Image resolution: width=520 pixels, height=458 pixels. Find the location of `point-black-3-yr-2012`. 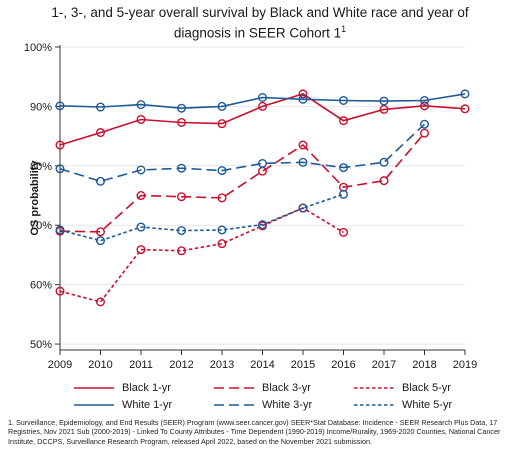

point-black-3-yr-2012 is located at coordinates (181, 197).